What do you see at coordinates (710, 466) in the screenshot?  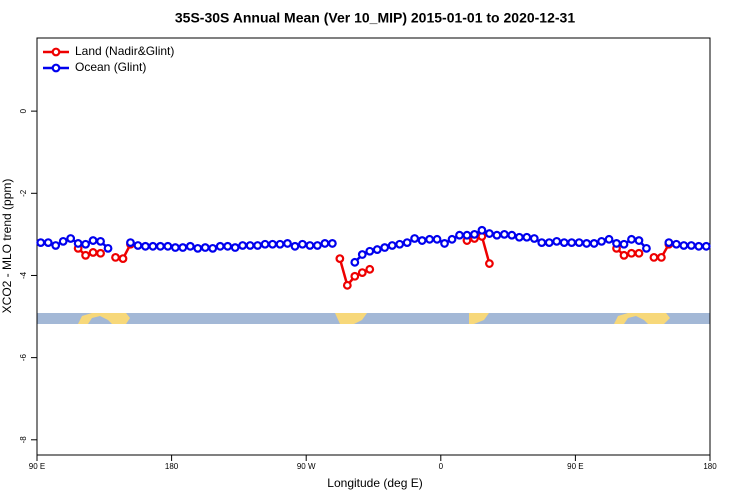 I see `x-tick-label: 180` at bounding box center [710, 466].